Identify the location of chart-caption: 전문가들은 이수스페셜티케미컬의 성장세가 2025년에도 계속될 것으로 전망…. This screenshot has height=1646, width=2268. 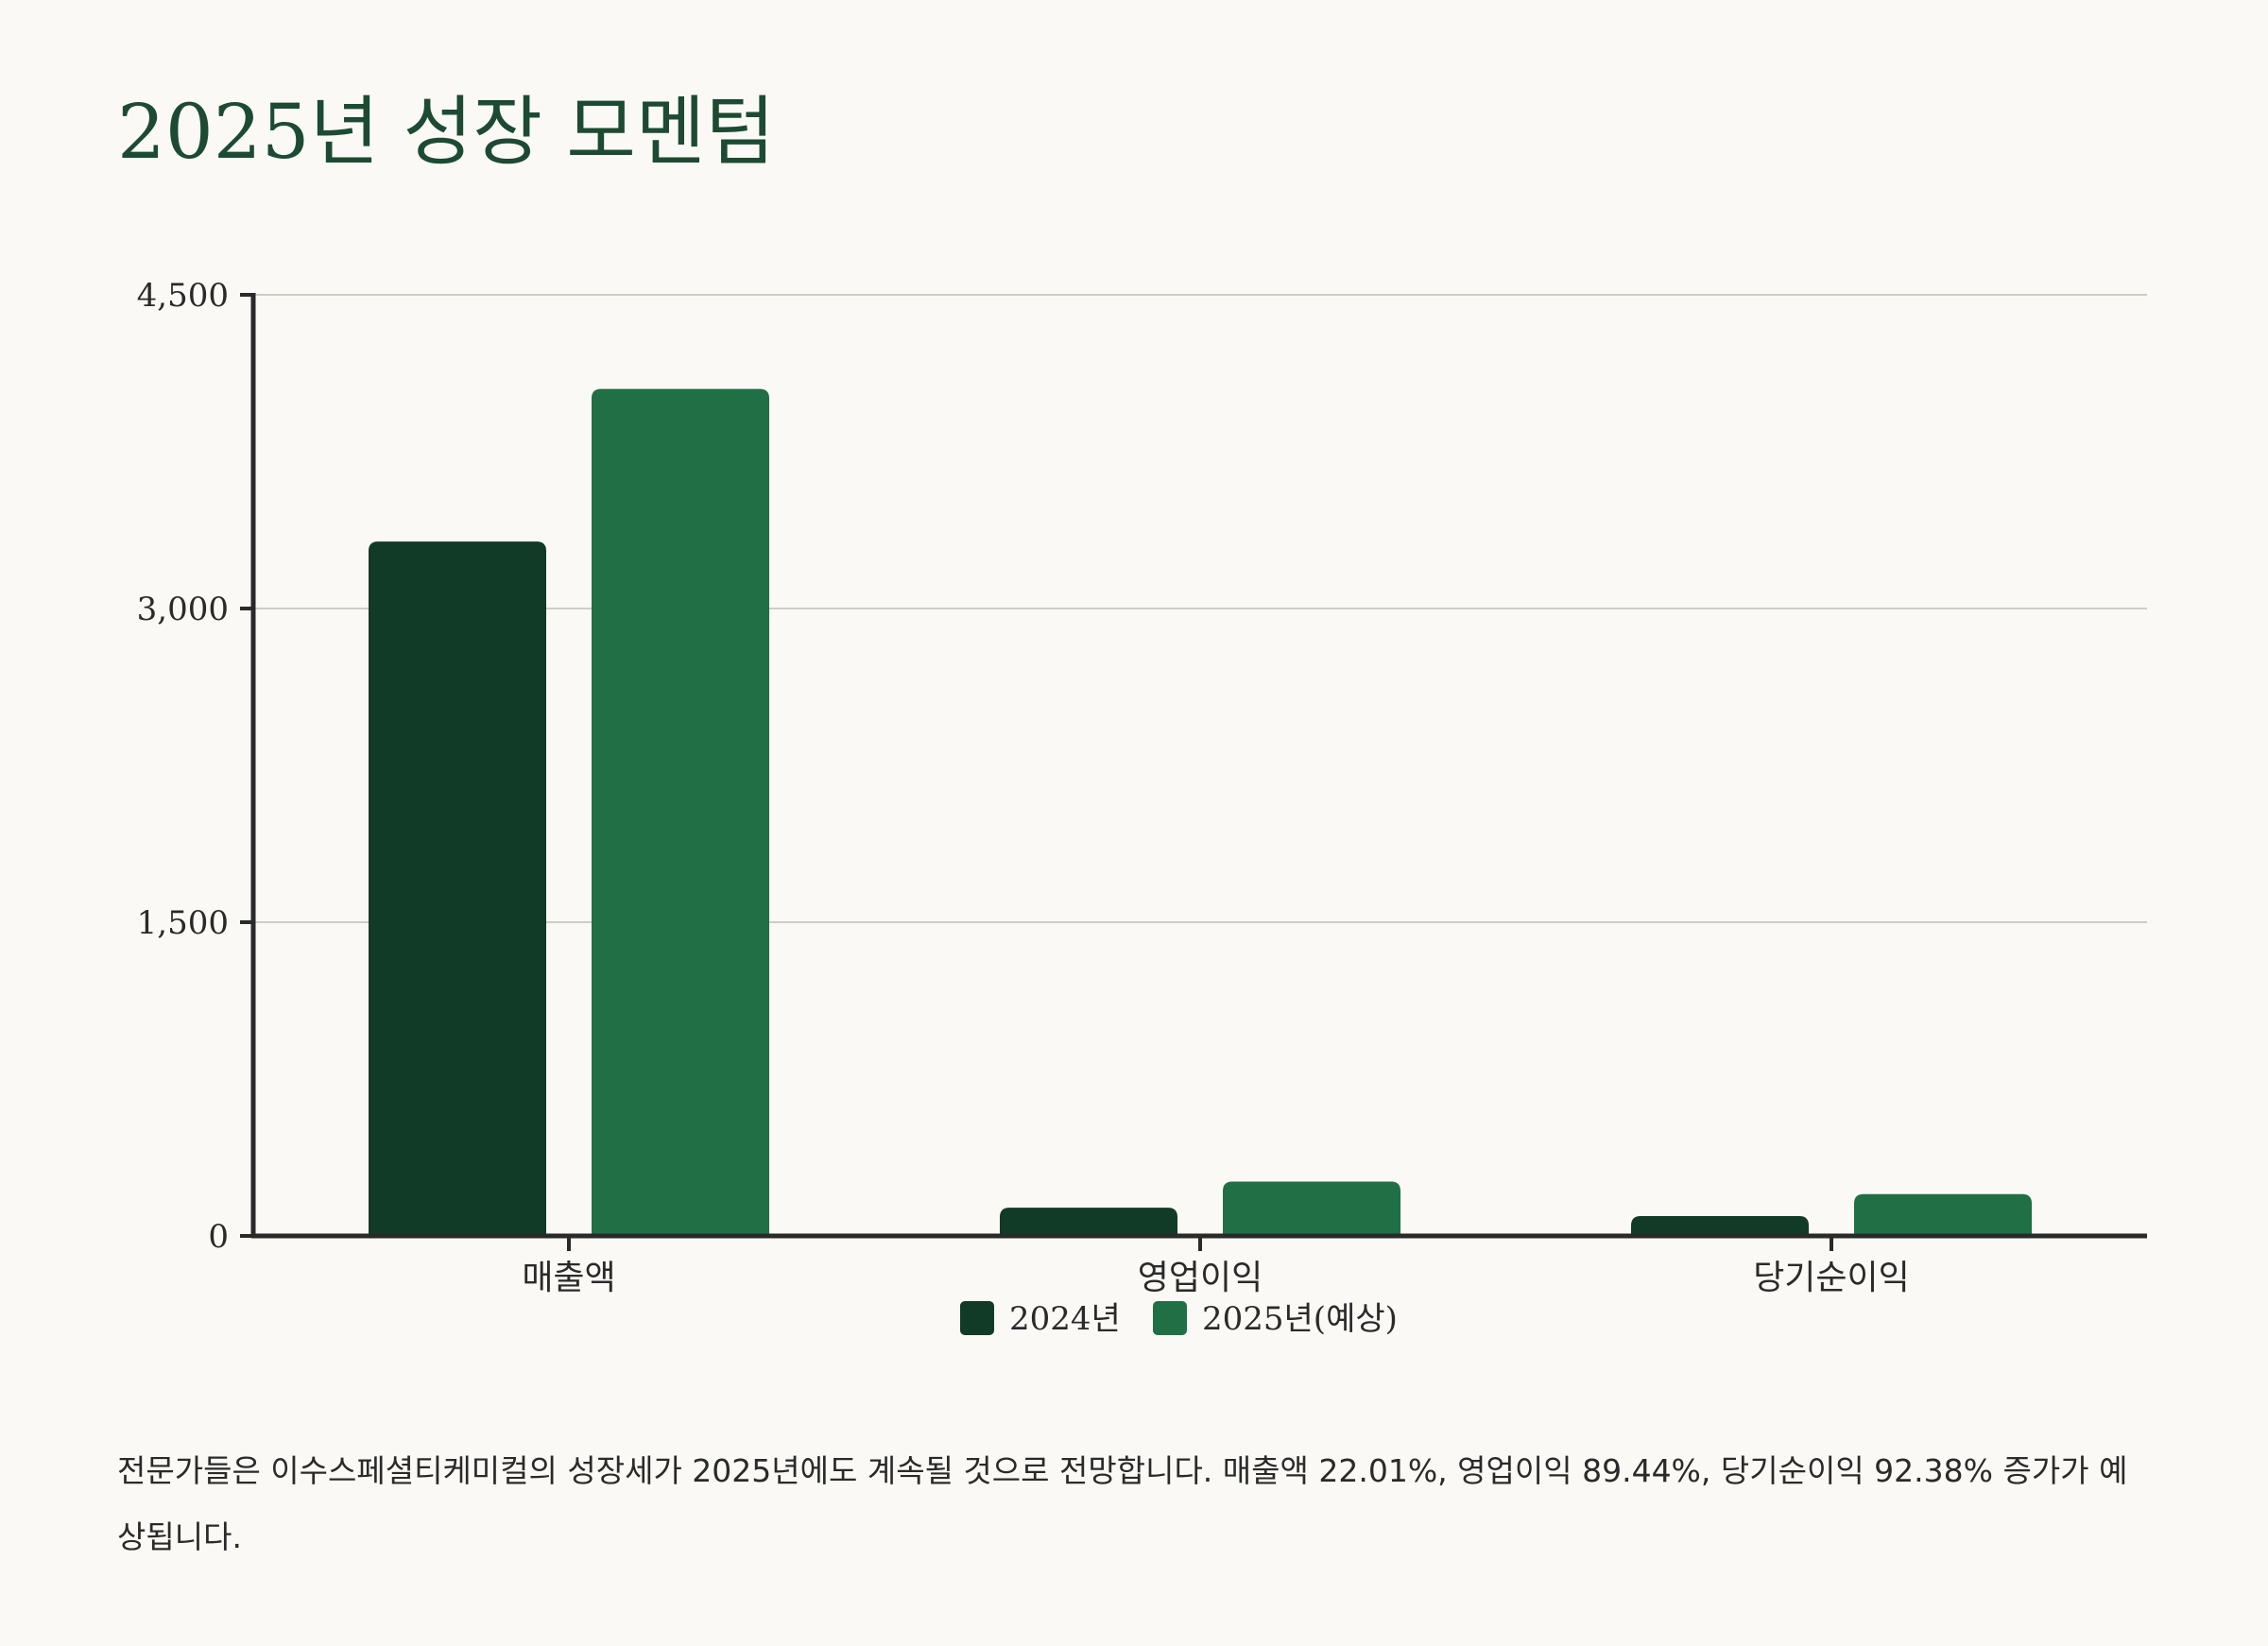
(1122, 1503).